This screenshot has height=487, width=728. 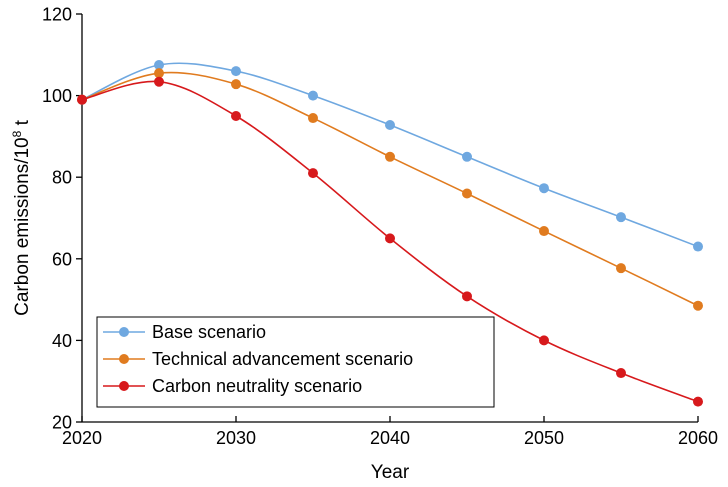 I want to click on x-tick-label: 2040, so click(x=390, y=438).